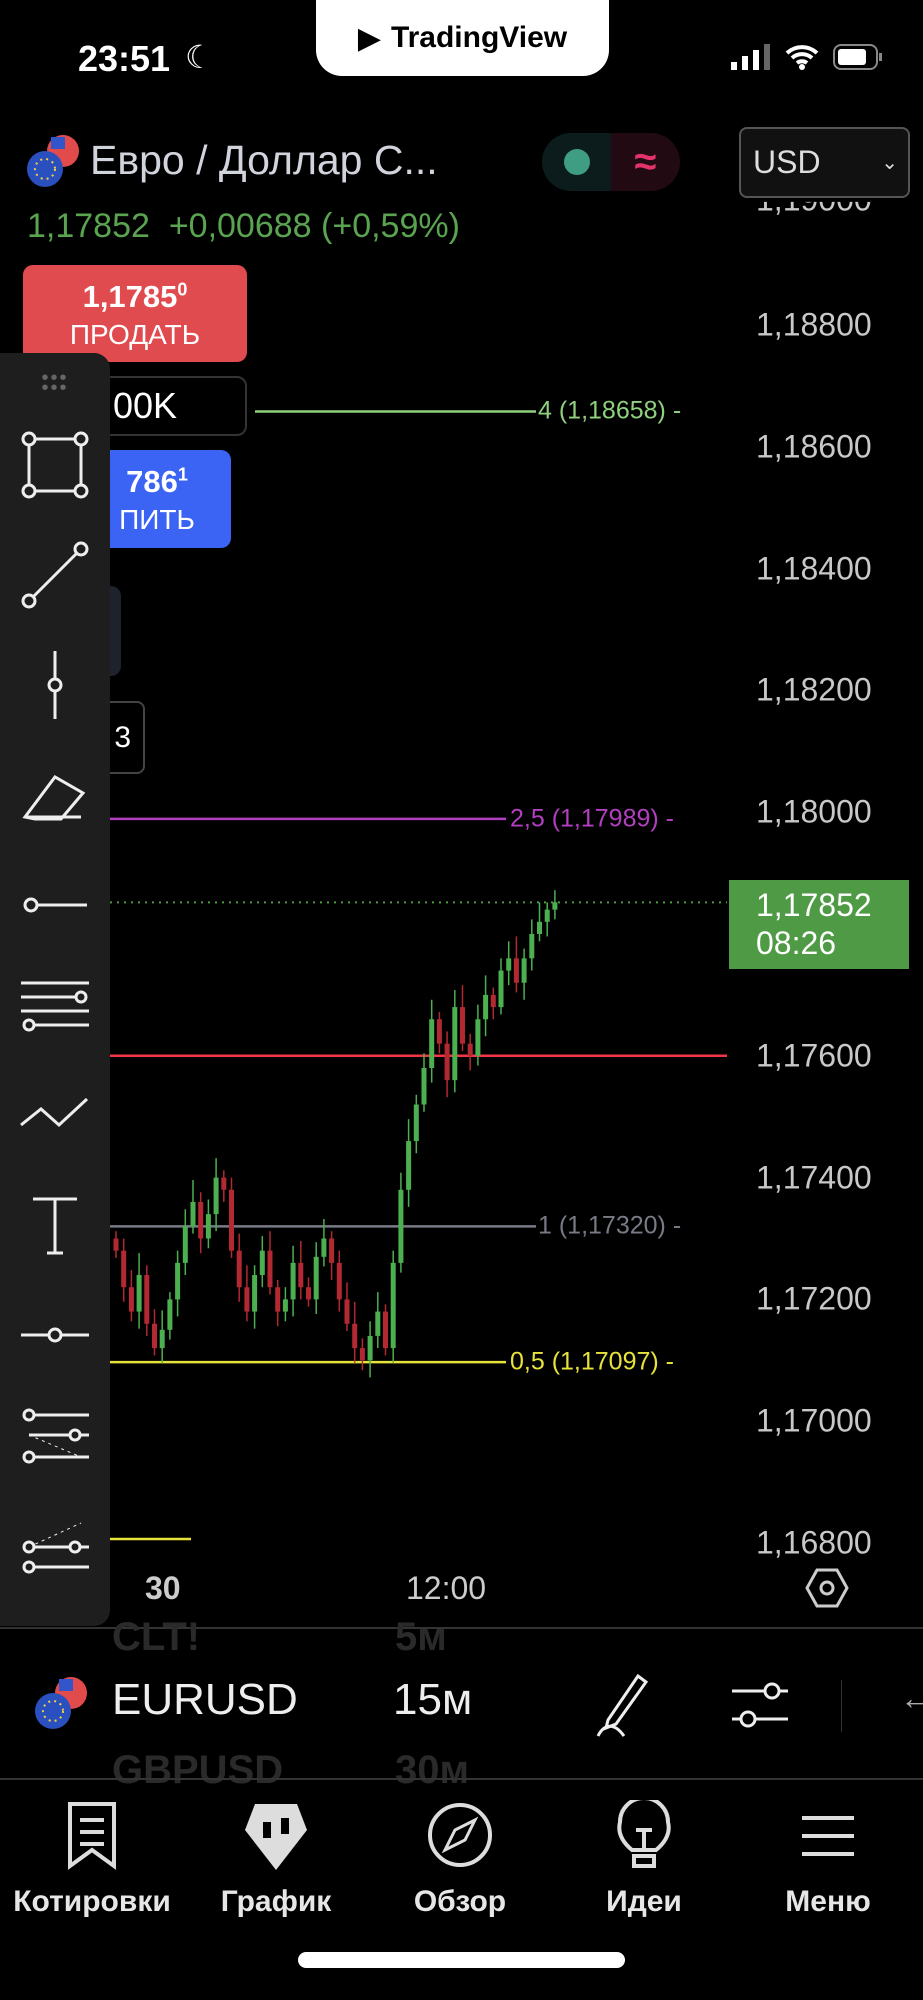  Describe the element at coordinates (796, 943) in the screenshot. I see `bar-countdown: 08:26` at that location.